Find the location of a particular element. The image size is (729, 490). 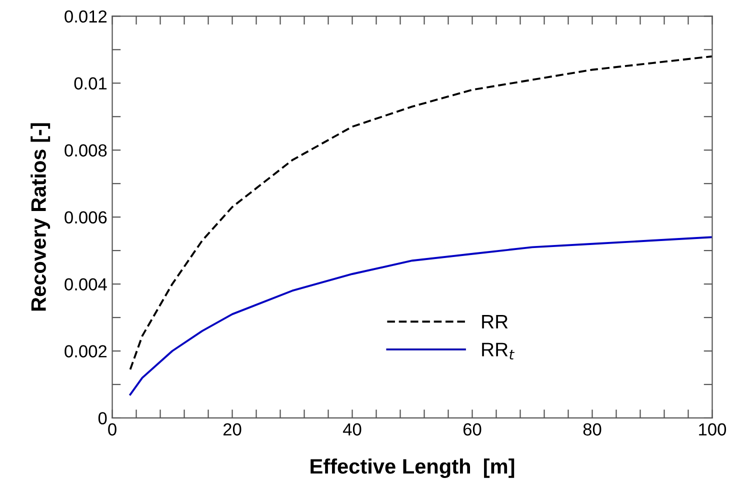

x-tick-label: 80 is located at coordinates (592, 429).